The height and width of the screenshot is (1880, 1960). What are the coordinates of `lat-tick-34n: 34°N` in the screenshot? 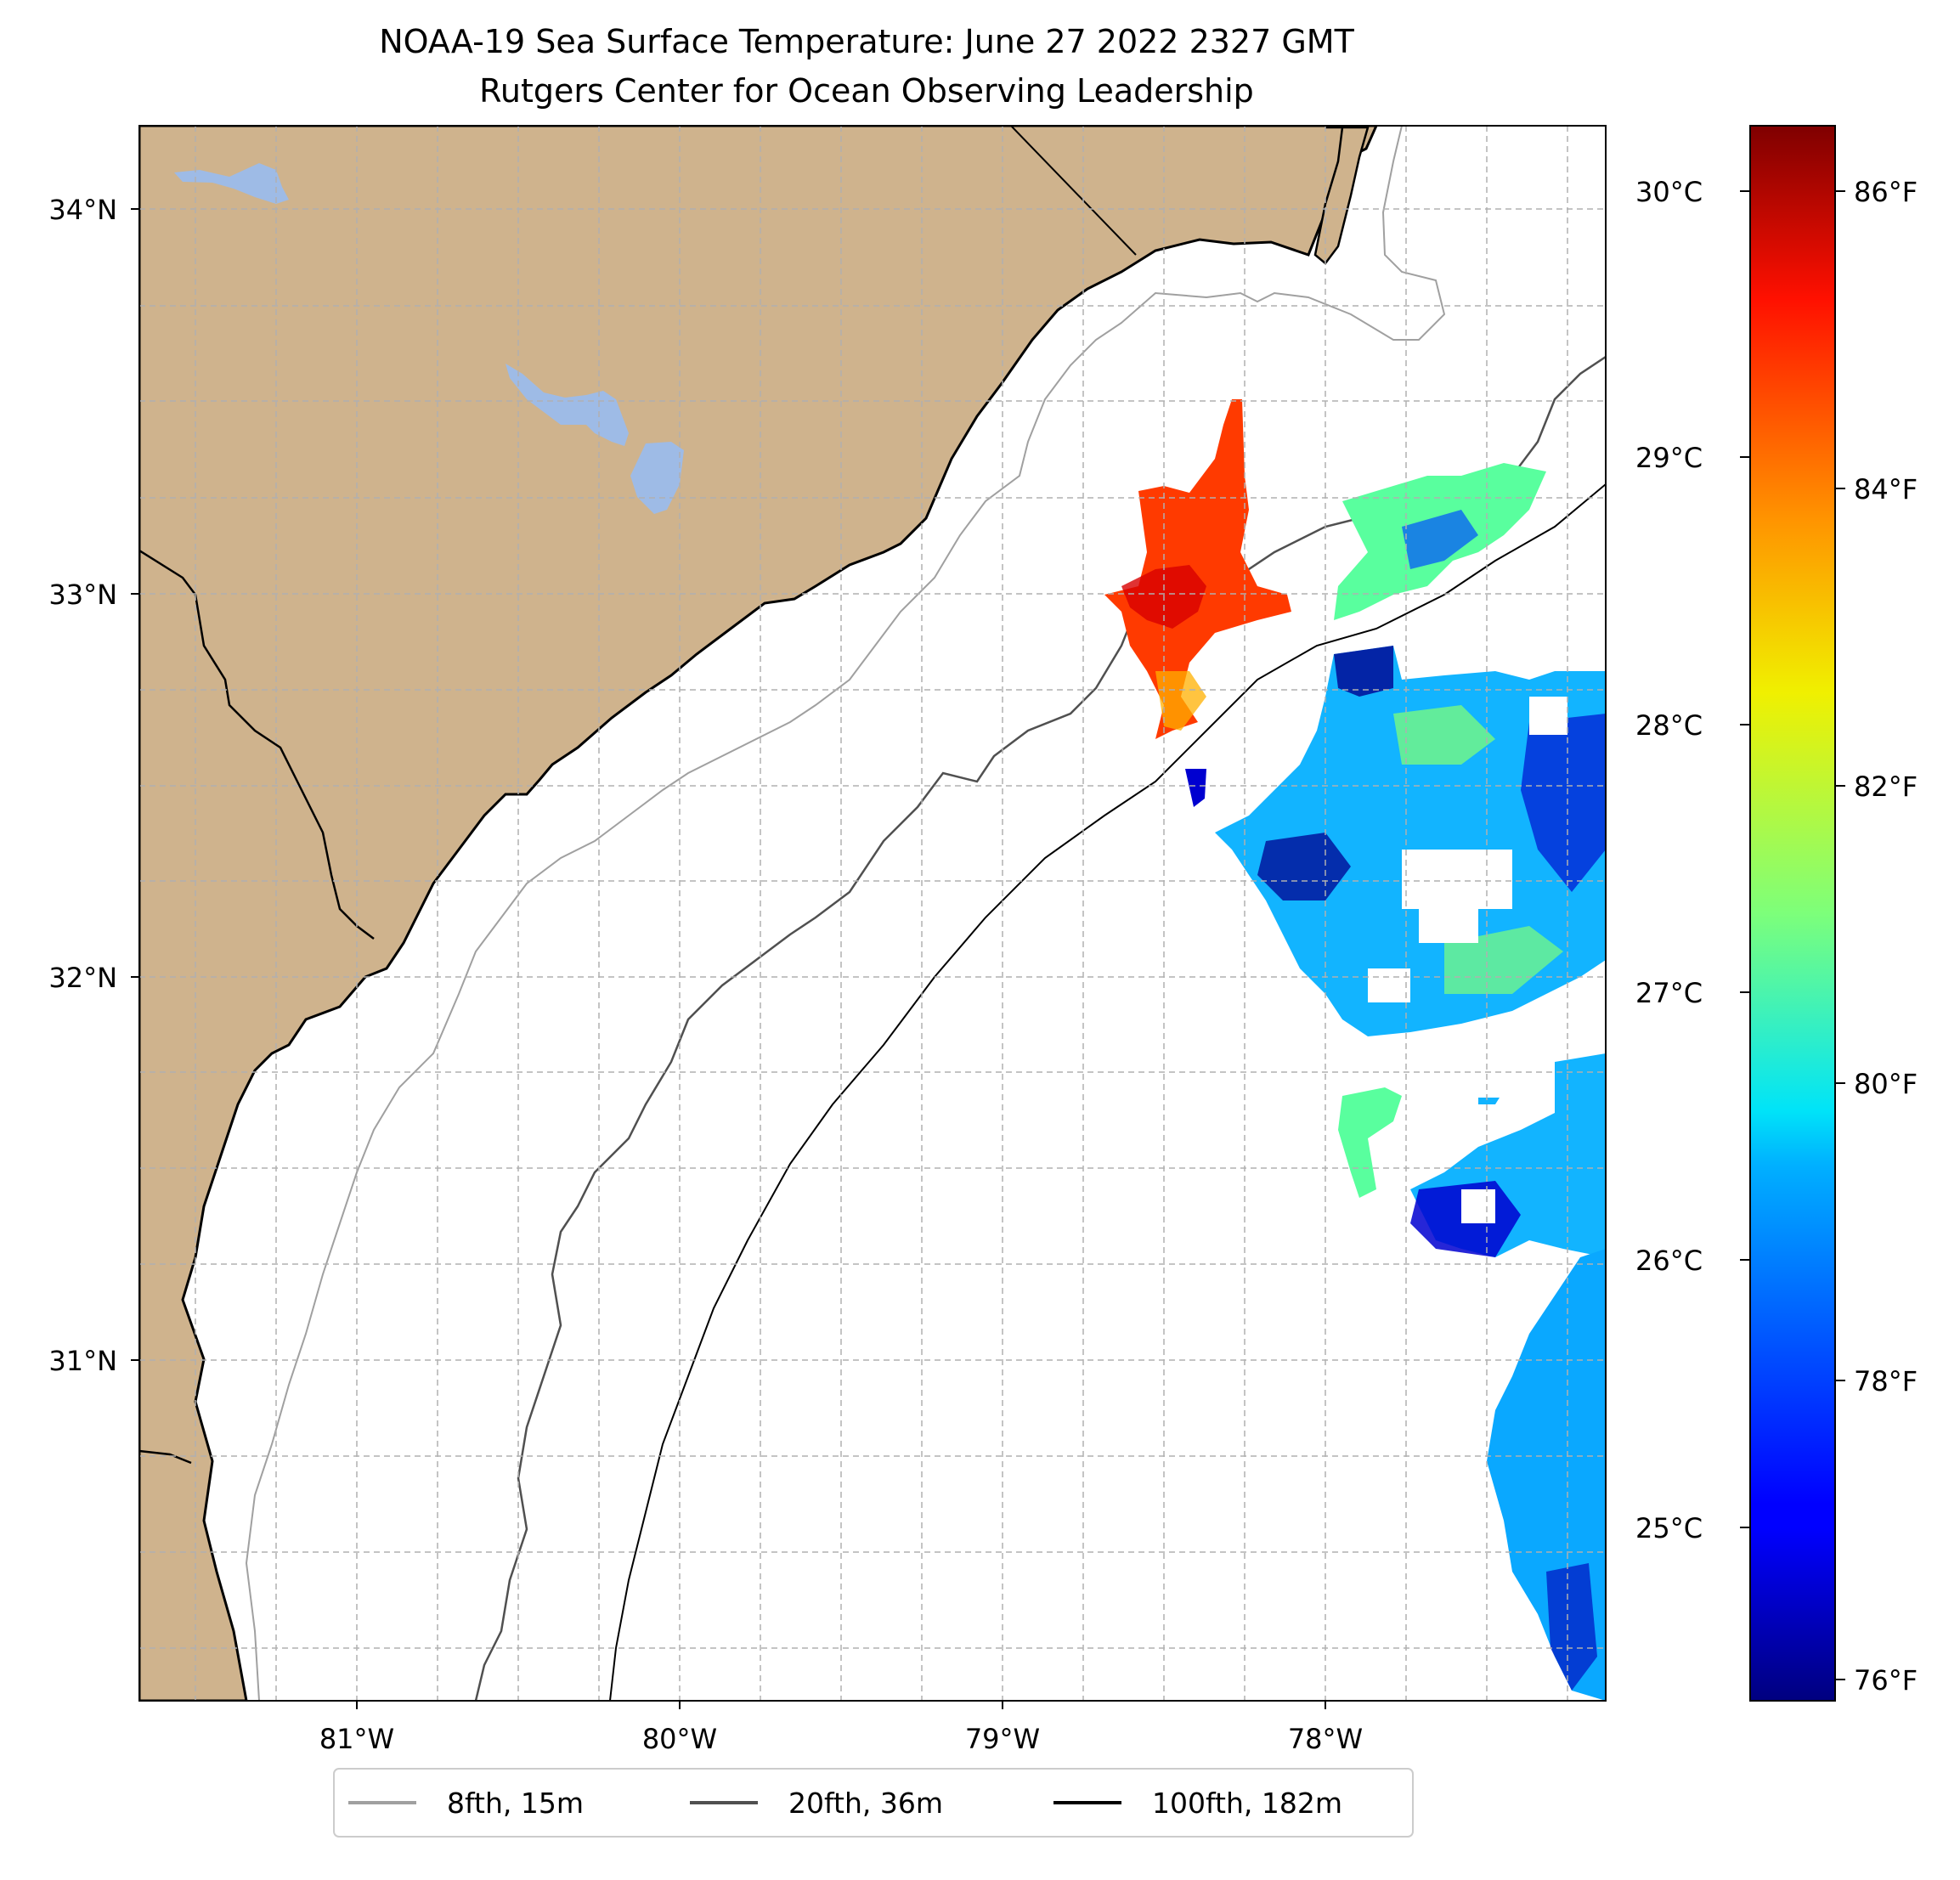 It's located at (83, 210).